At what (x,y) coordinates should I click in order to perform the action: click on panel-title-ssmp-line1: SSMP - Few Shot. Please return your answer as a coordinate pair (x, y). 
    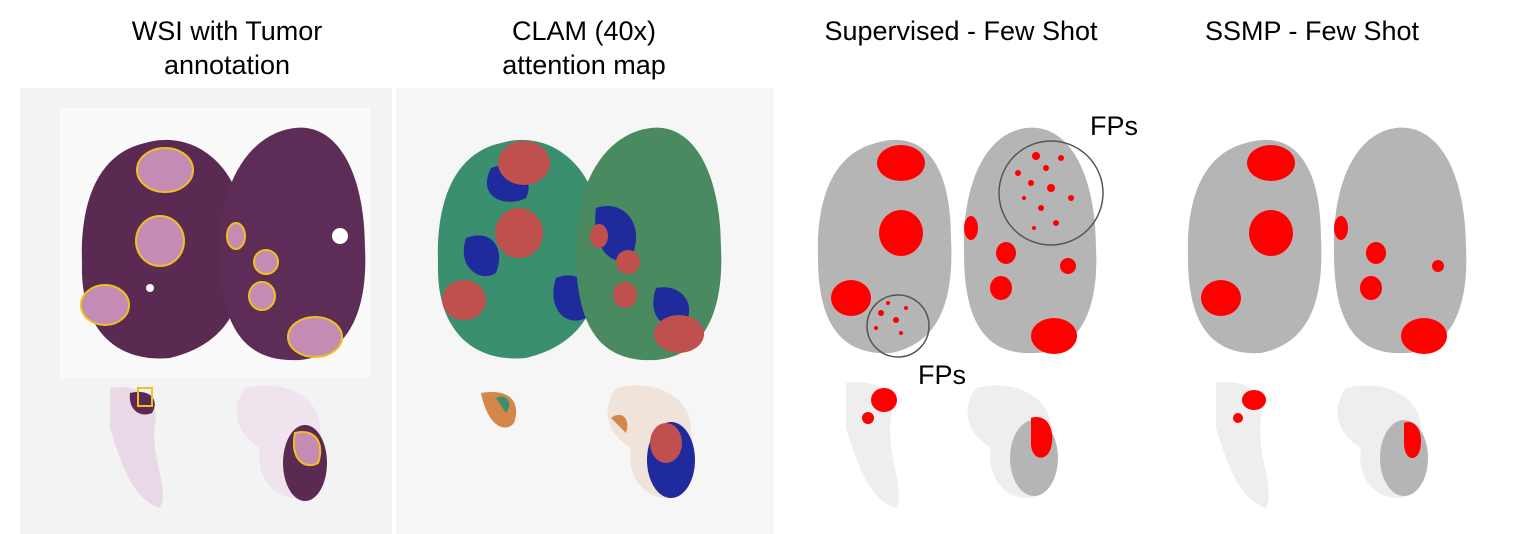
    Looking at the image, I should click on (1312, 31).